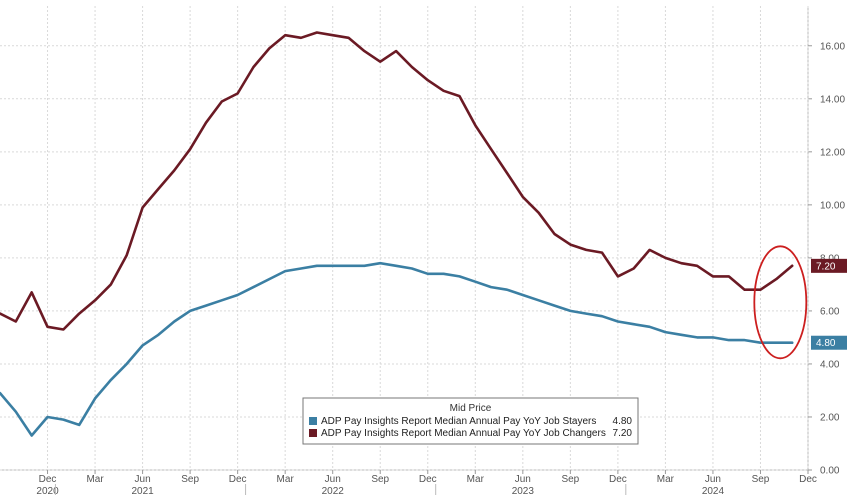 The height and width of the screenshot is (500, 848). What do you see at coordinates (523, 490) in the screenshot?
I see `x-year-label: 2023` at bounding box center [523, 490].